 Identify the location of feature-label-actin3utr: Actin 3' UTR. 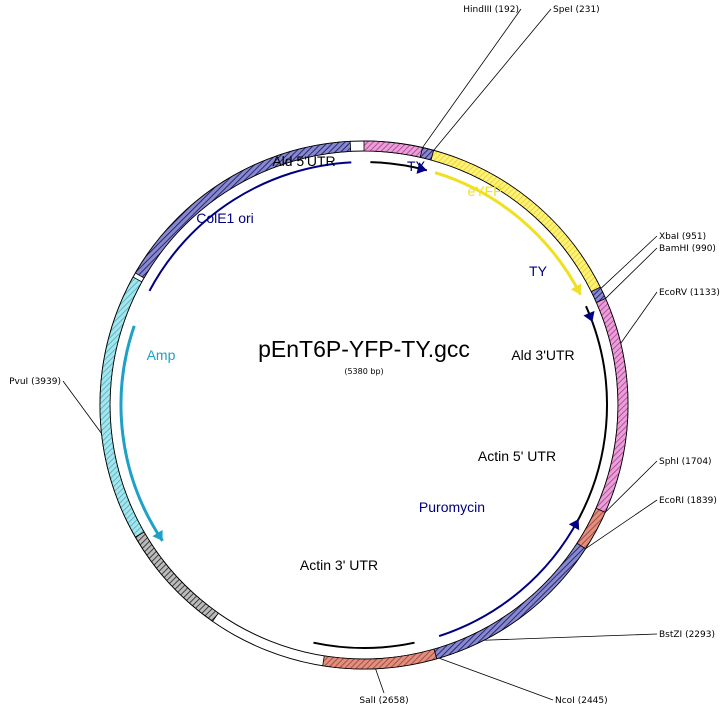
(339, 565).